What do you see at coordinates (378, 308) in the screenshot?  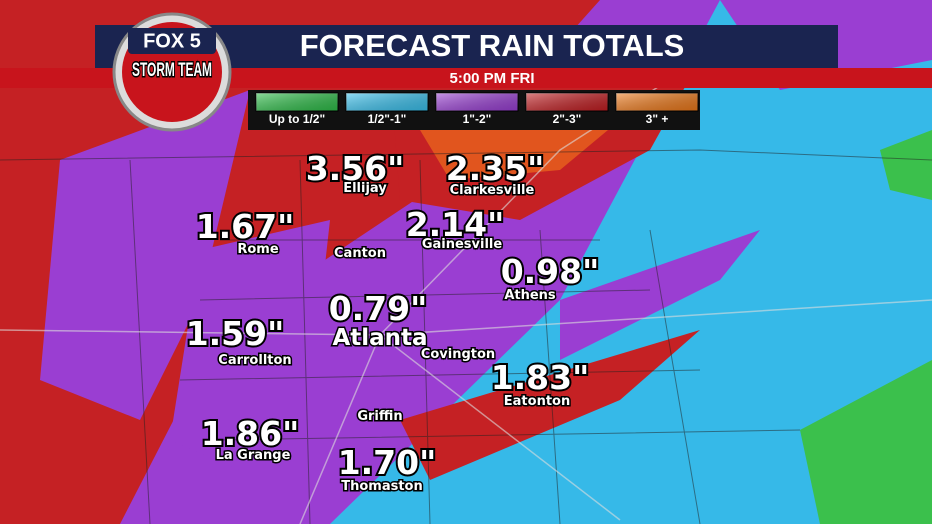 I see `rain-total: 0.79"` at bounding box center [378, 308].